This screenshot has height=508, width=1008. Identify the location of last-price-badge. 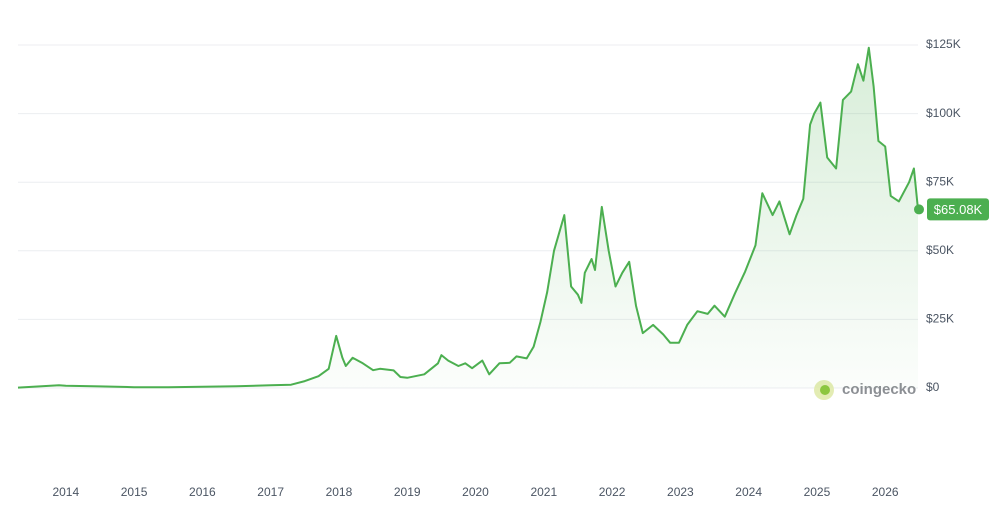
(958, 209).